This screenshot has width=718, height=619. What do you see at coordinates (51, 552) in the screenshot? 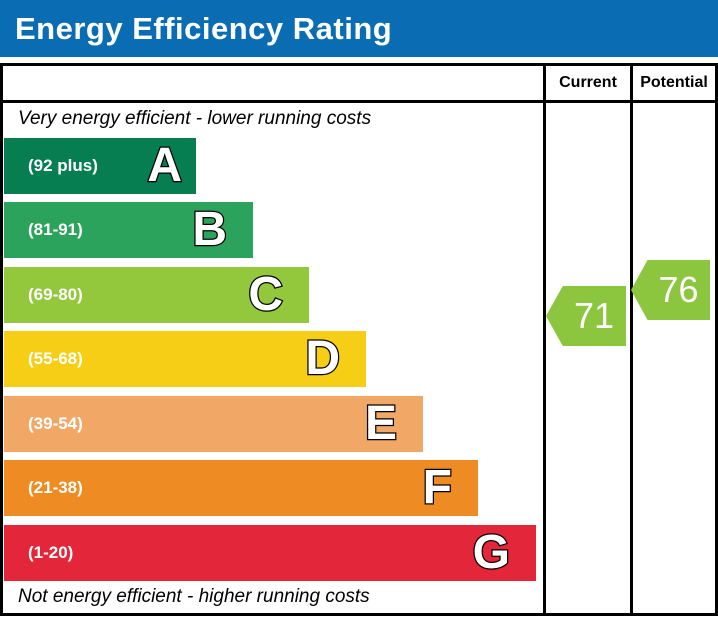
I see `band-g-range: (1-20)` at bounding box center [51, 552].